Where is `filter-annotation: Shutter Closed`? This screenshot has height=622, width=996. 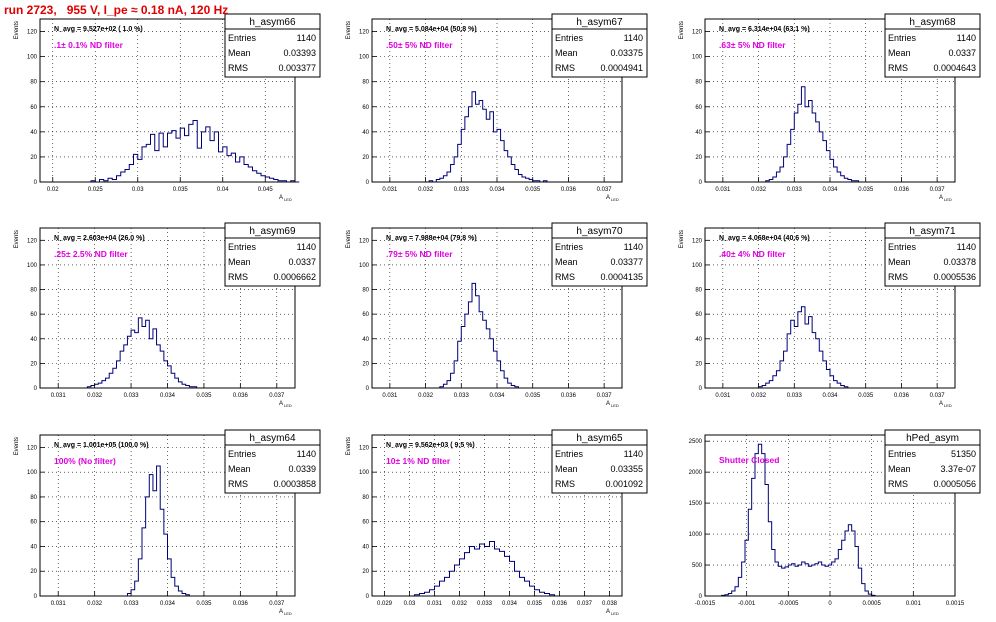 filter-annotation: Shutter Closed is located at coordinates (749, 460).